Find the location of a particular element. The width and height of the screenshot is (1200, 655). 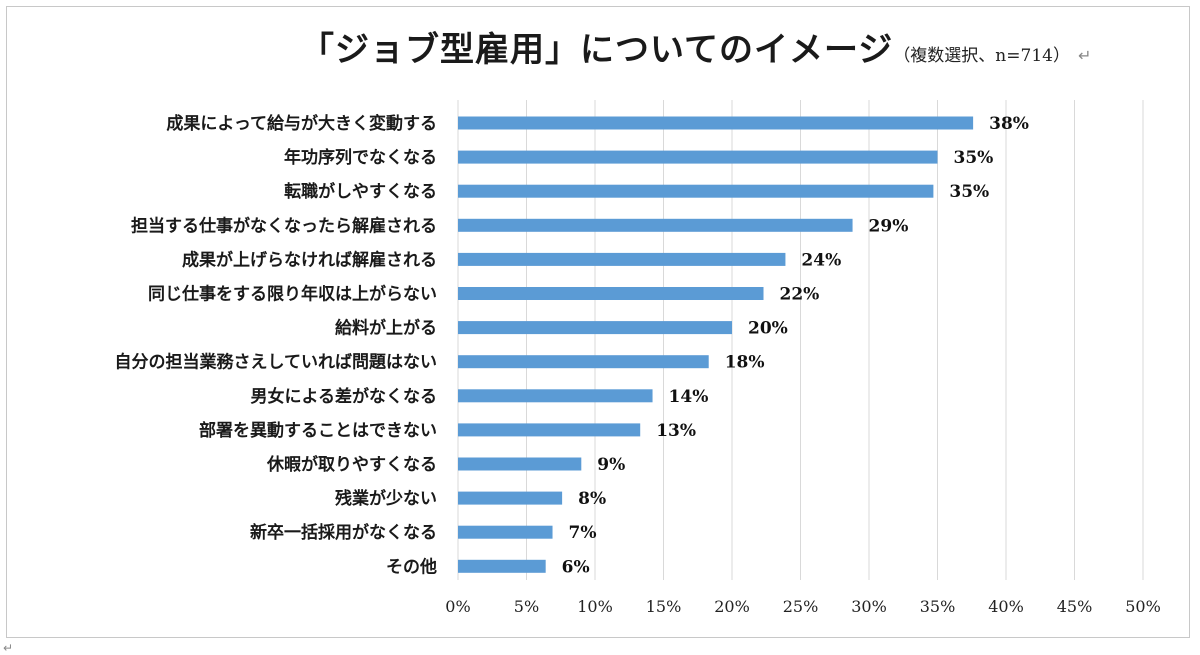

data-label: 7% is located at coordinates (583, 533).